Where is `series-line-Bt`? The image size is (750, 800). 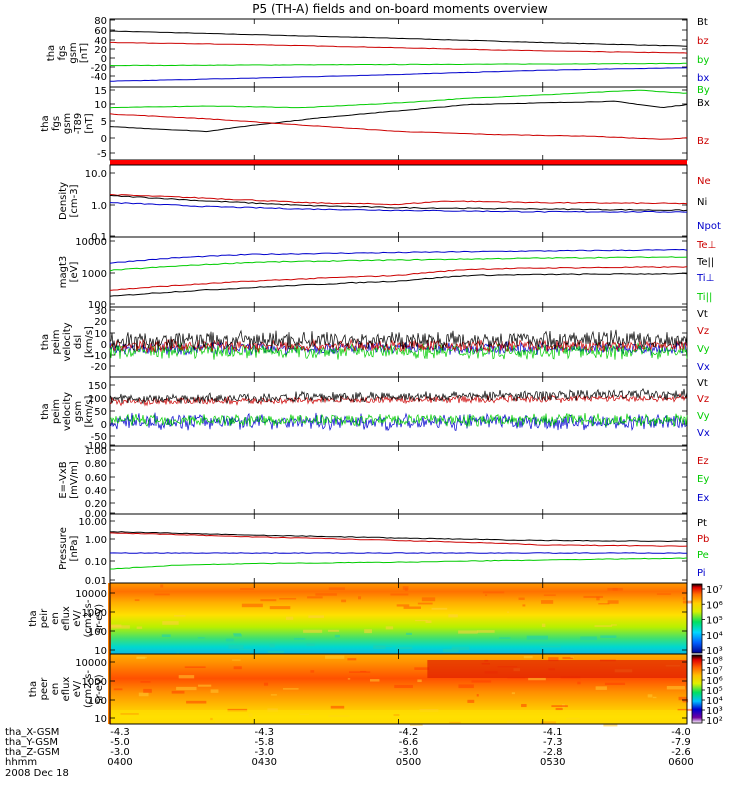 series-line-Bt is located at coordinates (398, 38).